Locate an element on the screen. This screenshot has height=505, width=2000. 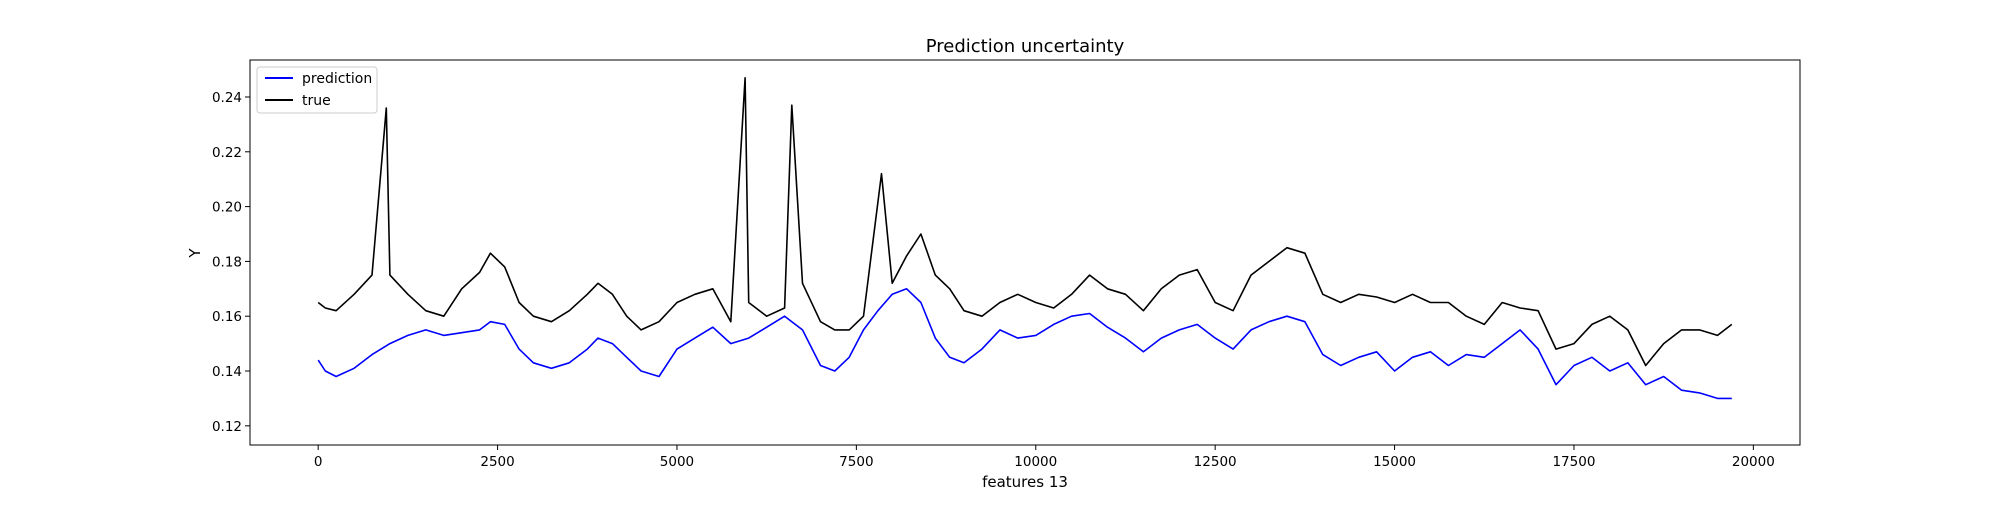
y-axis-ticks: 0.12 0.14 0.16 0.18 0.20 0.22 0.24 is located at coordinates (231, 262).